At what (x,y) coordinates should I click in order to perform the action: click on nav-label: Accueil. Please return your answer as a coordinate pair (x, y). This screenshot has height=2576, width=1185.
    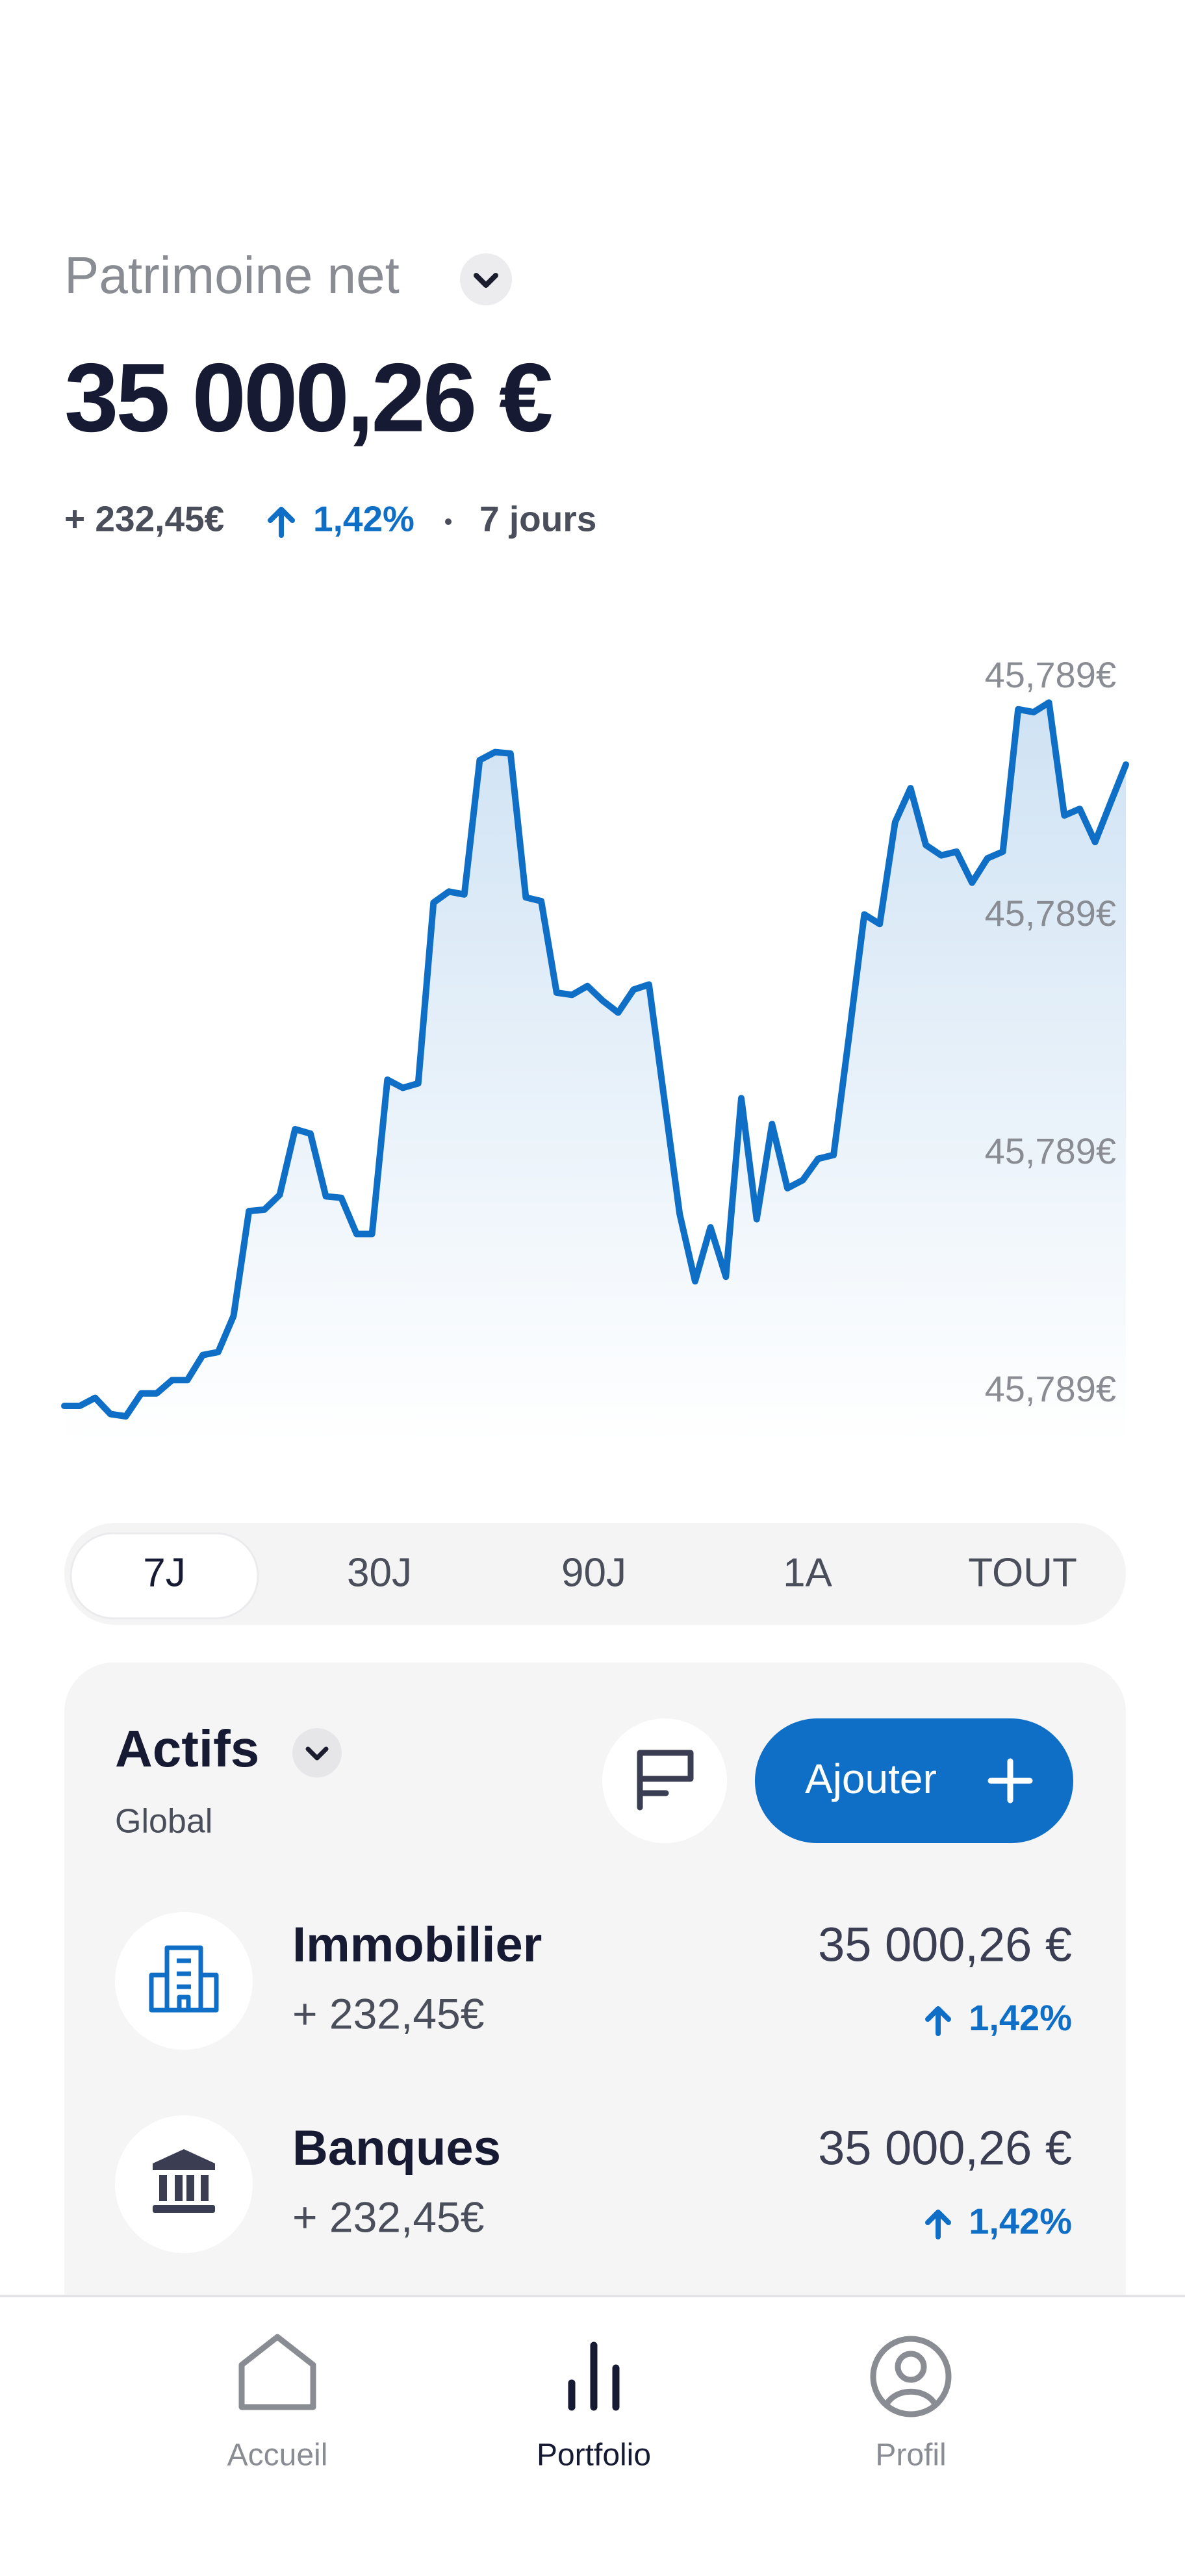
    Looking at the image, I should click on (277, 2455).